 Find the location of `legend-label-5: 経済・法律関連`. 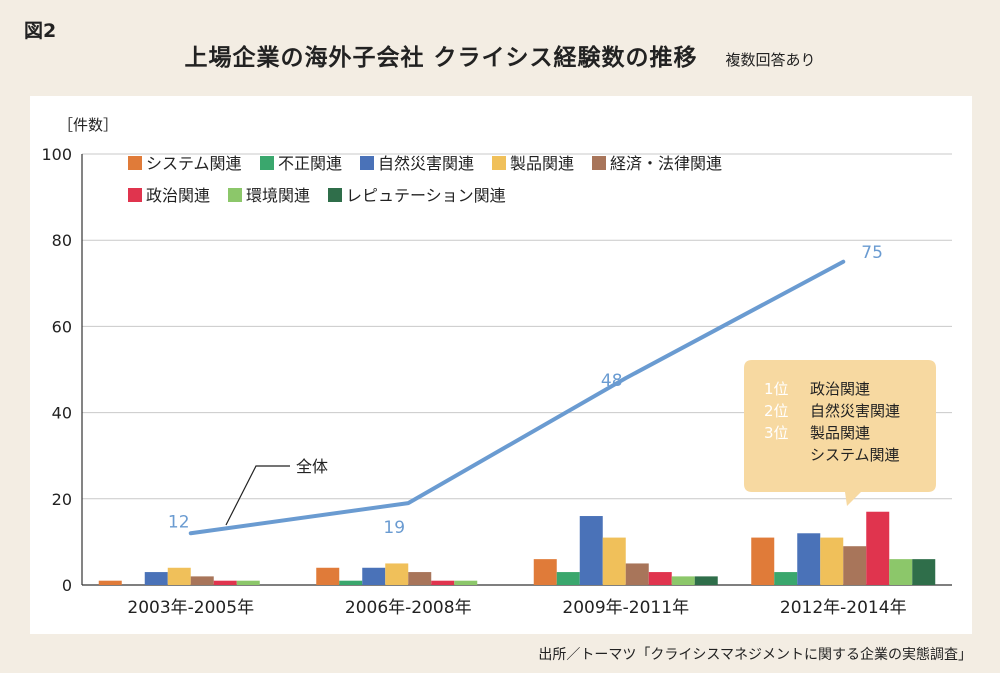

legend-label-5: 経済・法律関連 is located at coordinates (666, 163).